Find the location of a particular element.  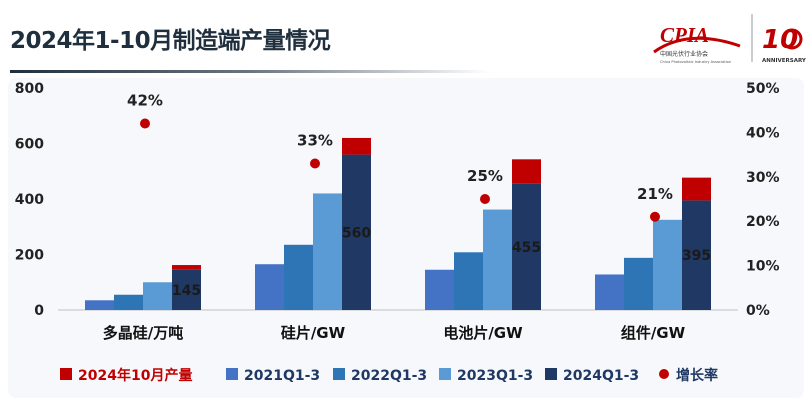

y-left-tick-label: 0 is located at coordinates (39, 311).